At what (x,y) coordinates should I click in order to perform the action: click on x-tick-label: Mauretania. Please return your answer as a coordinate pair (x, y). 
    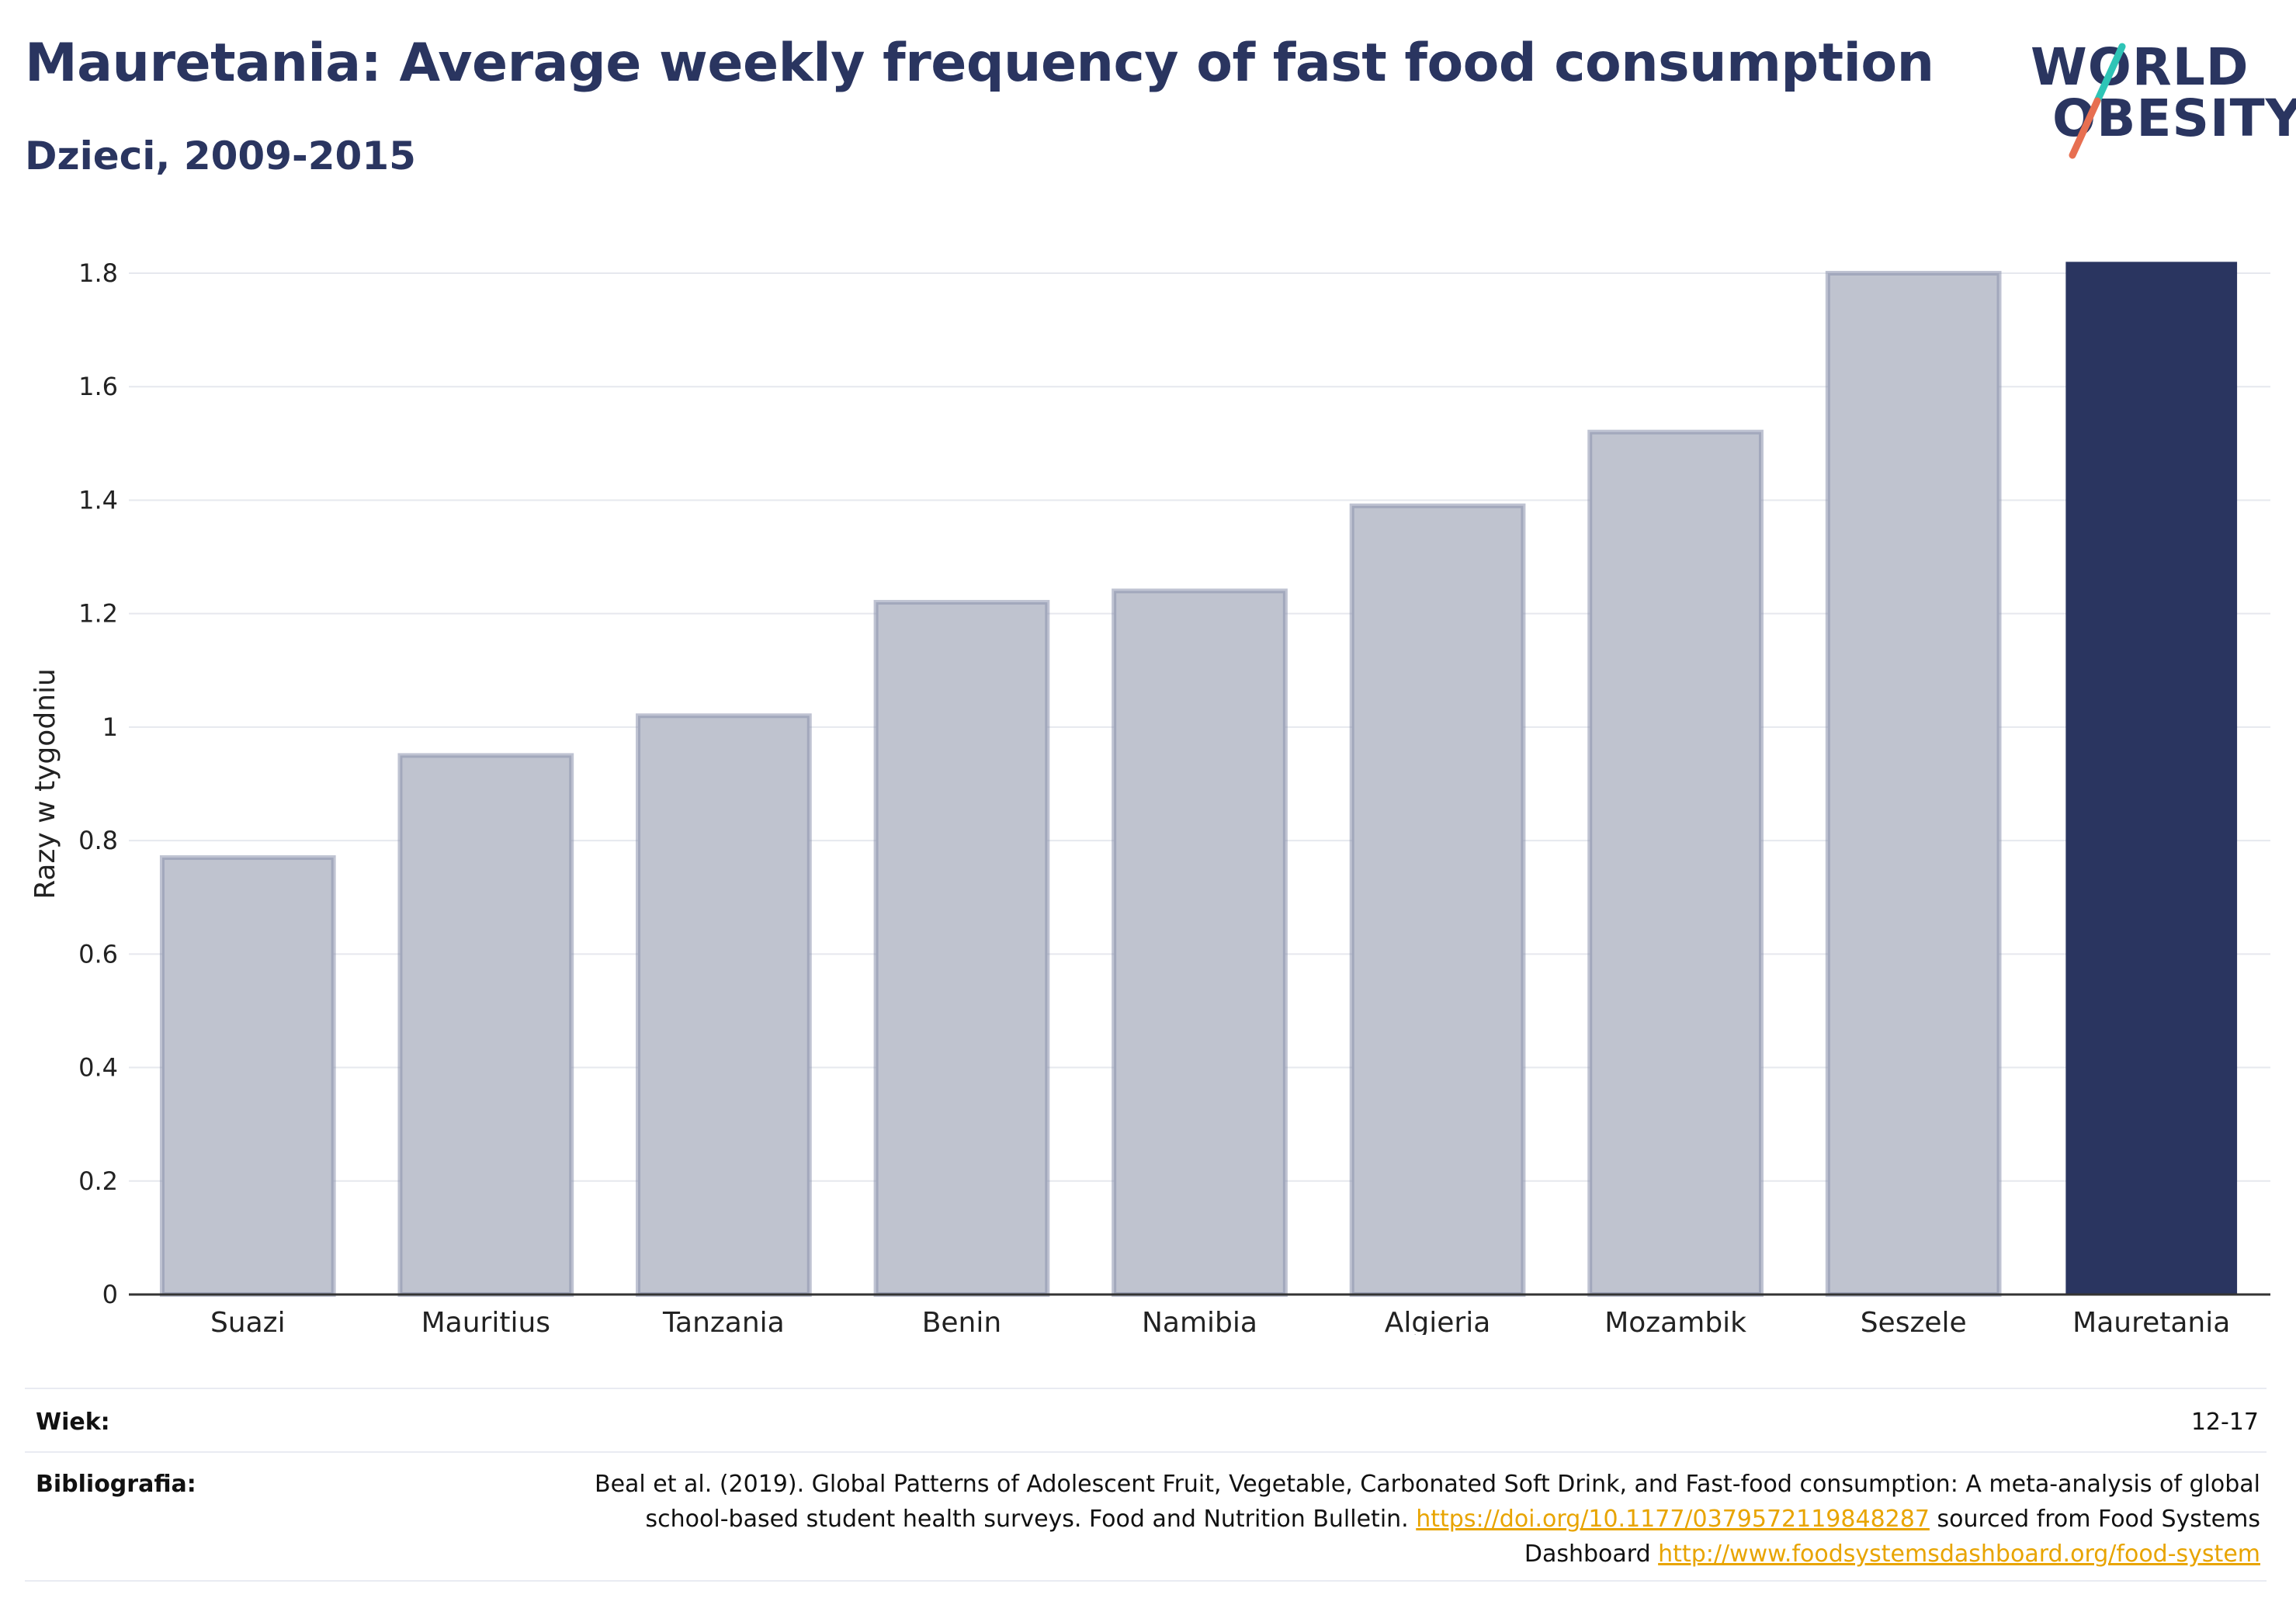
    Looking at the image, I should click on (2151, 1321).